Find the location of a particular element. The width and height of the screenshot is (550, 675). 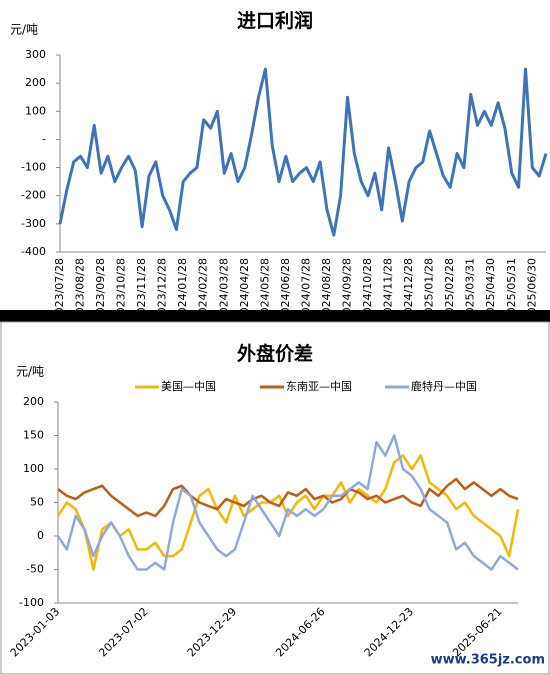

x-tick-label: 2023/11/28 is located at coordinates (141, 289).